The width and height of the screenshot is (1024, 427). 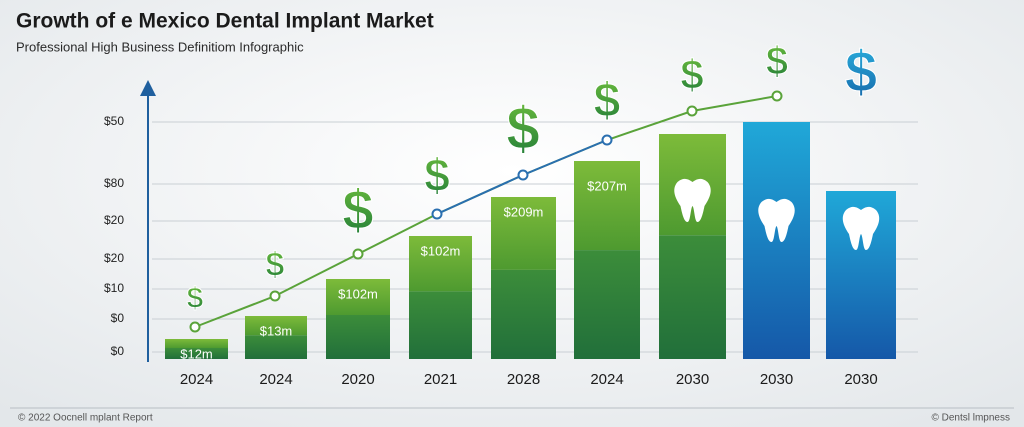 What do you see at coordinates (524, 211) in the screenshot?
I see `value-label: $209m` at bounding box center [524, 211].